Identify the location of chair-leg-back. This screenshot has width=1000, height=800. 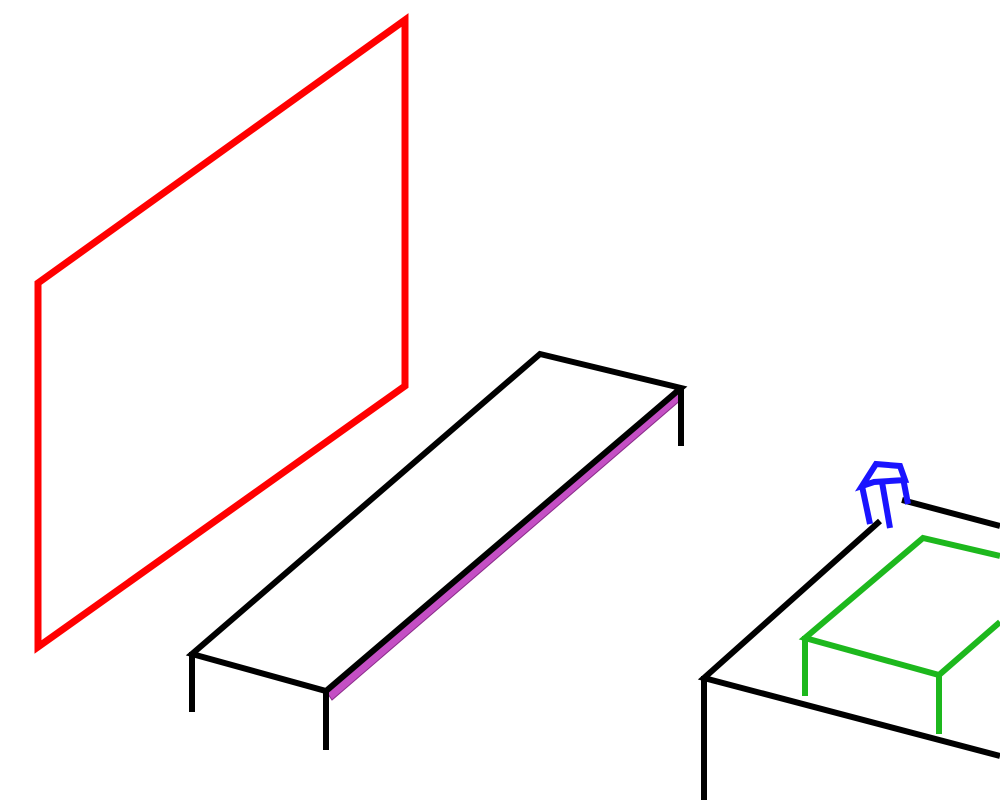
(866, 505).